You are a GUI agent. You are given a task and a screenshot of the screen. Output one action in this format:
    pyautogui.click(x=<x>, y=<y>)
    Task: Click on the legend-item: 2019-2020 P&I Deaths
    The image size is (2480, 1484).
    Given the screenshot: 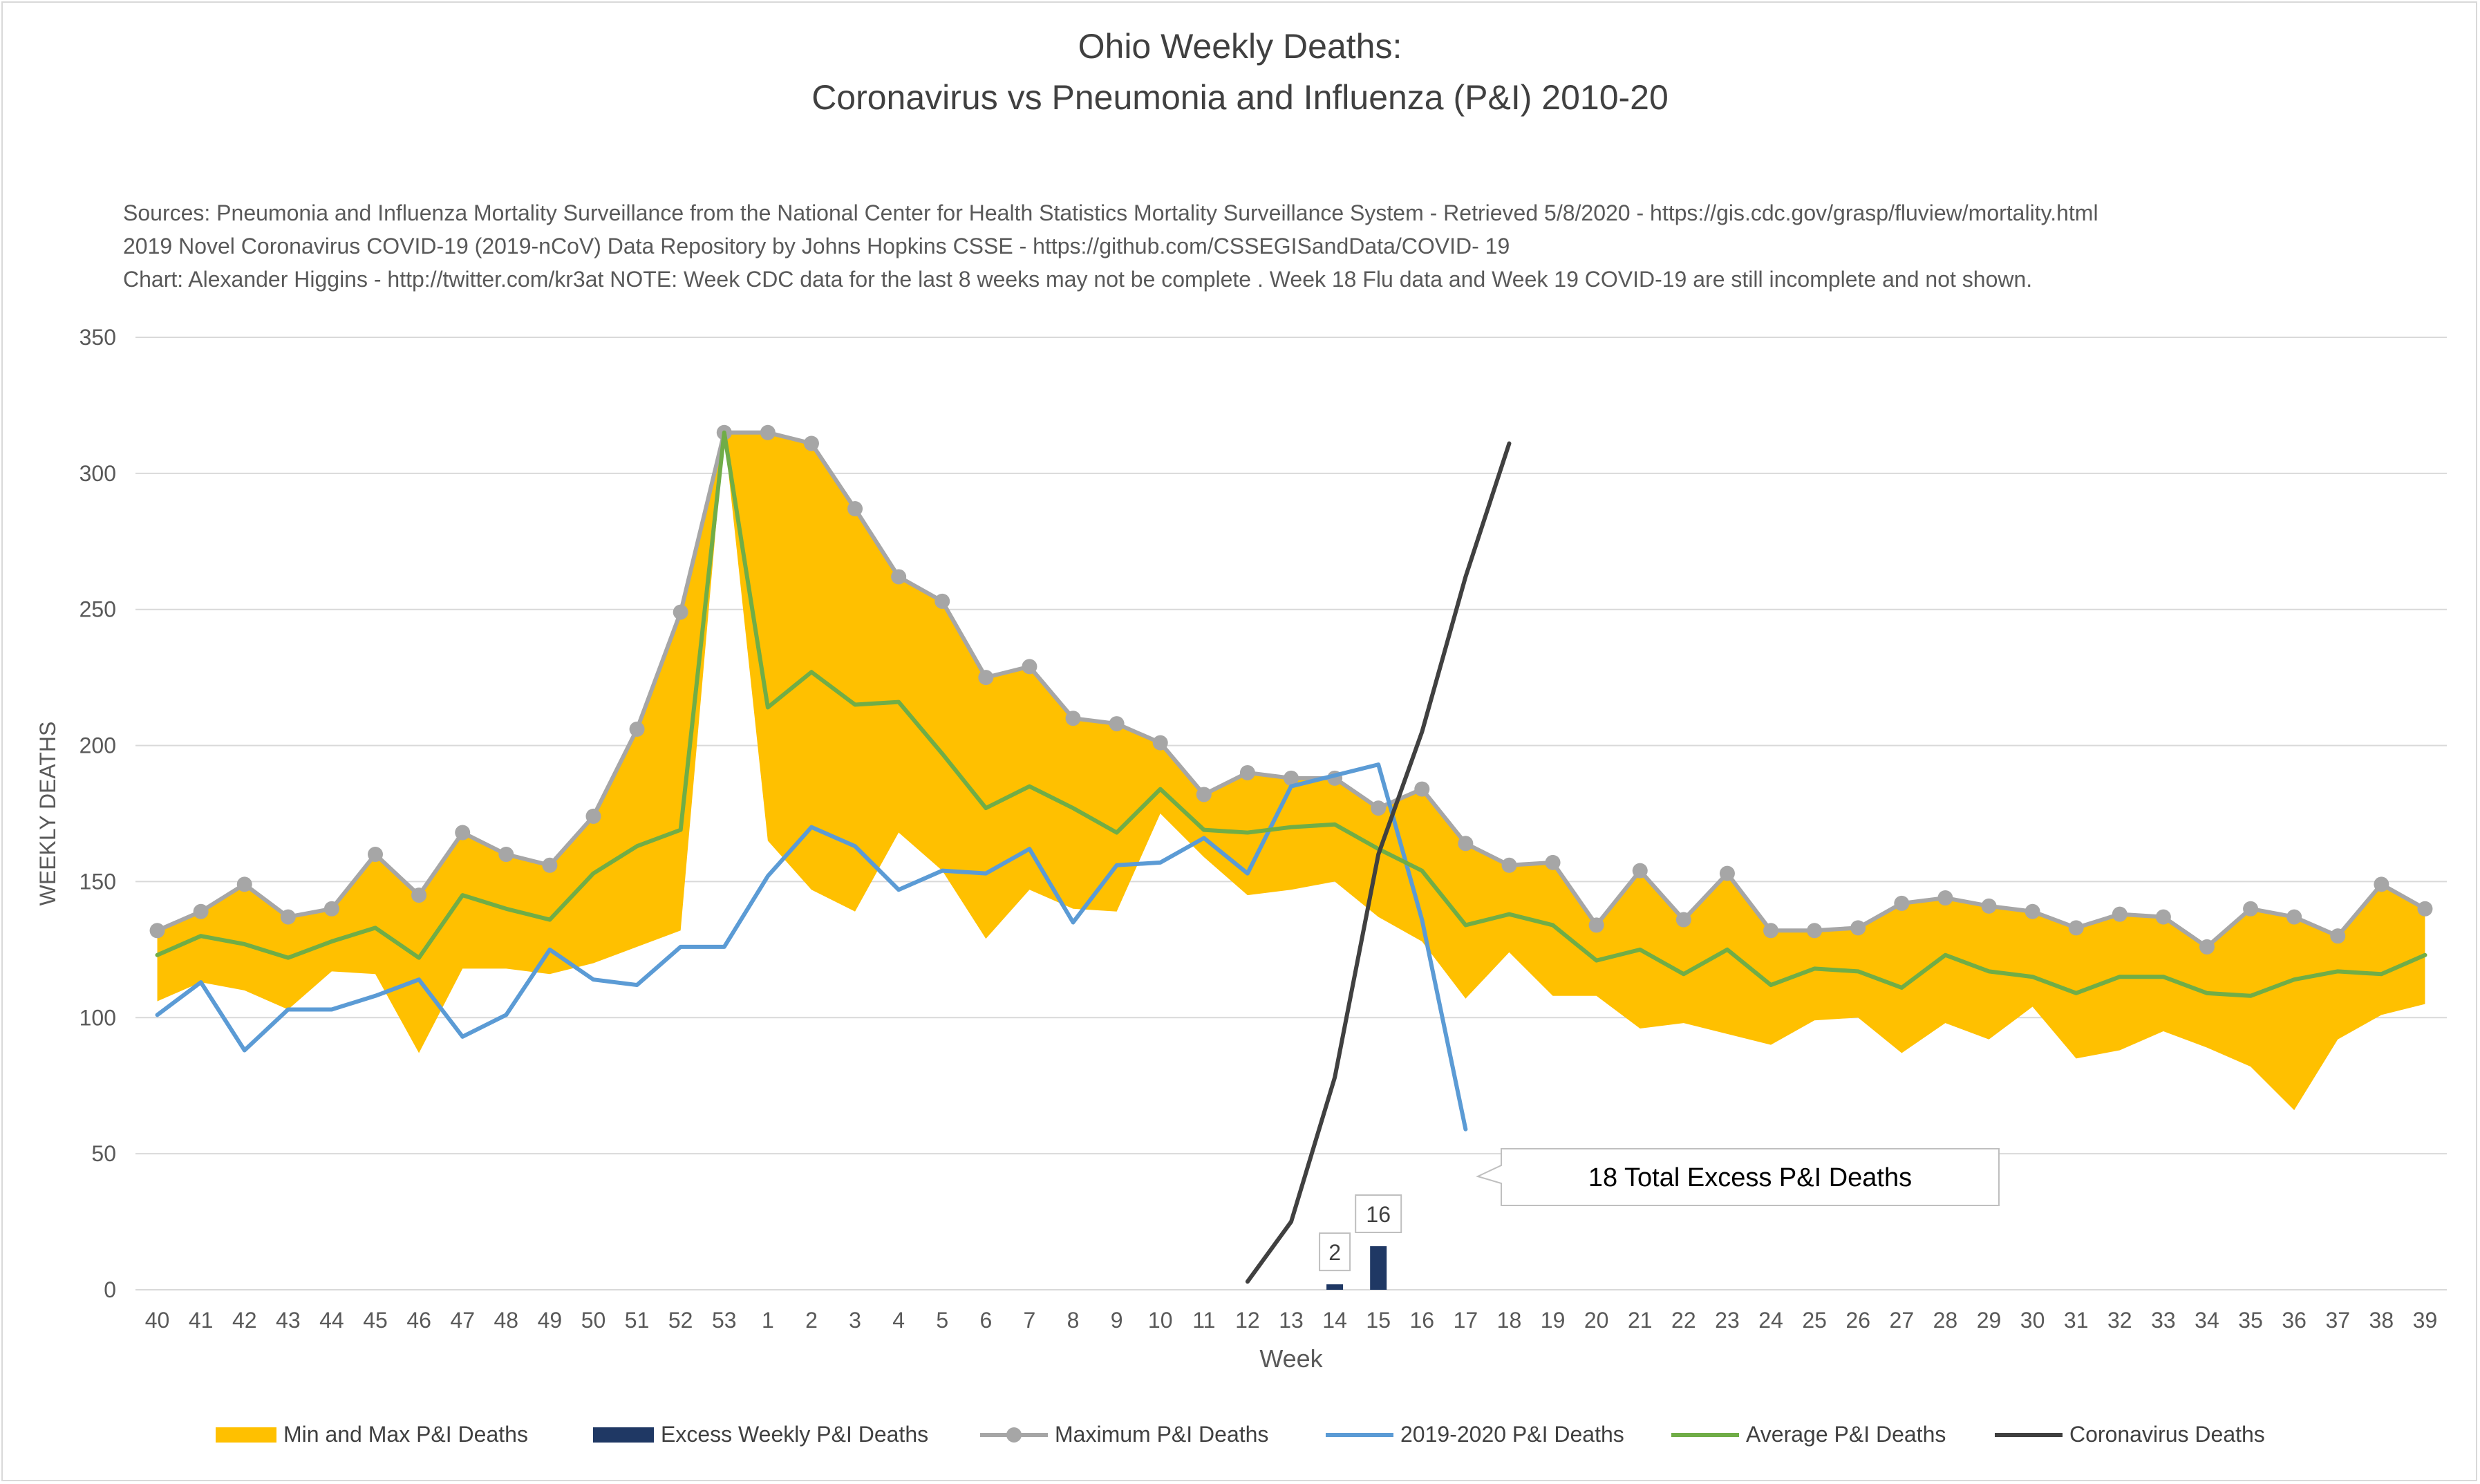 What is the action you would take?
    pyautogui.click(x=1475, y=1433)
    